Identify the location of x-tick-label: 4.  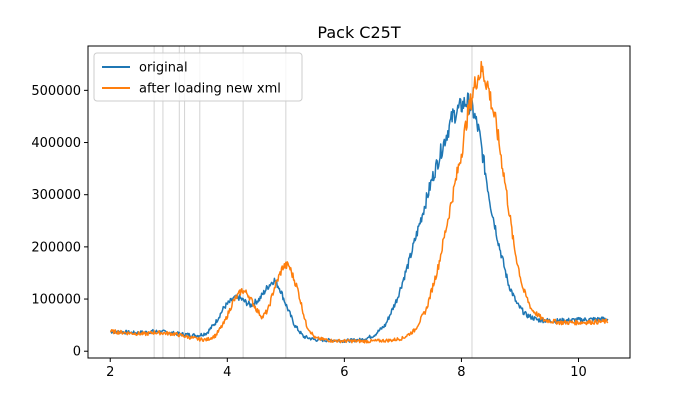
(227, 372).